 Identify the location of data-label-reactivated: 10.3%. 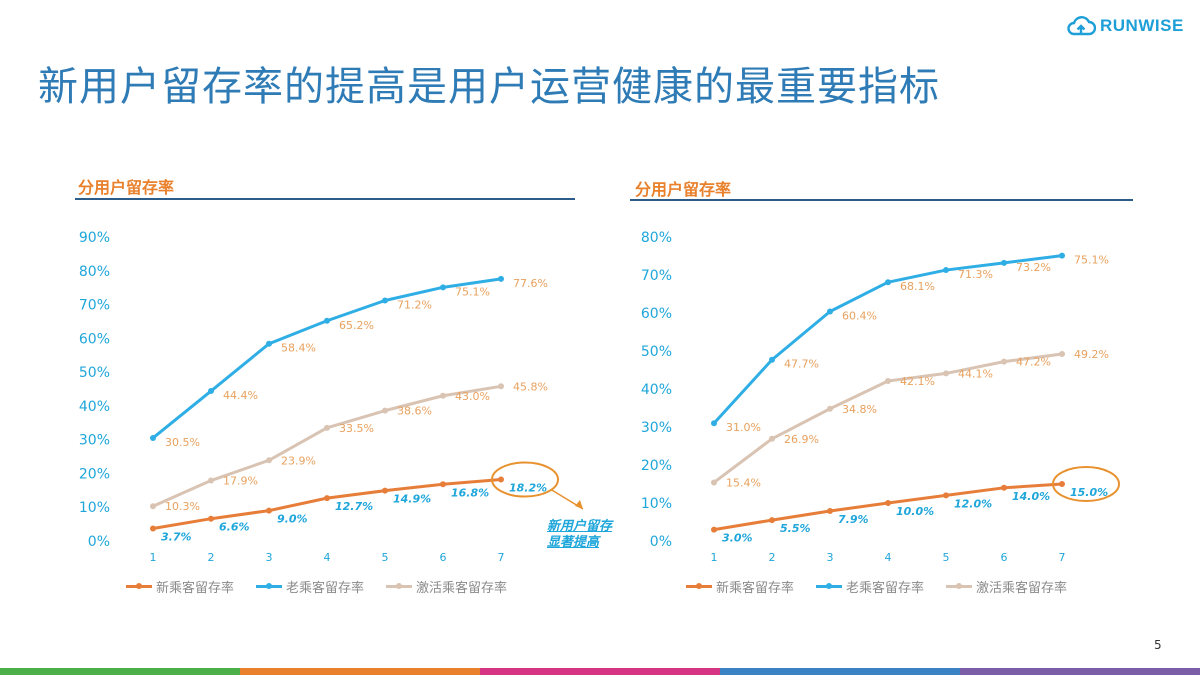
(182, 506).